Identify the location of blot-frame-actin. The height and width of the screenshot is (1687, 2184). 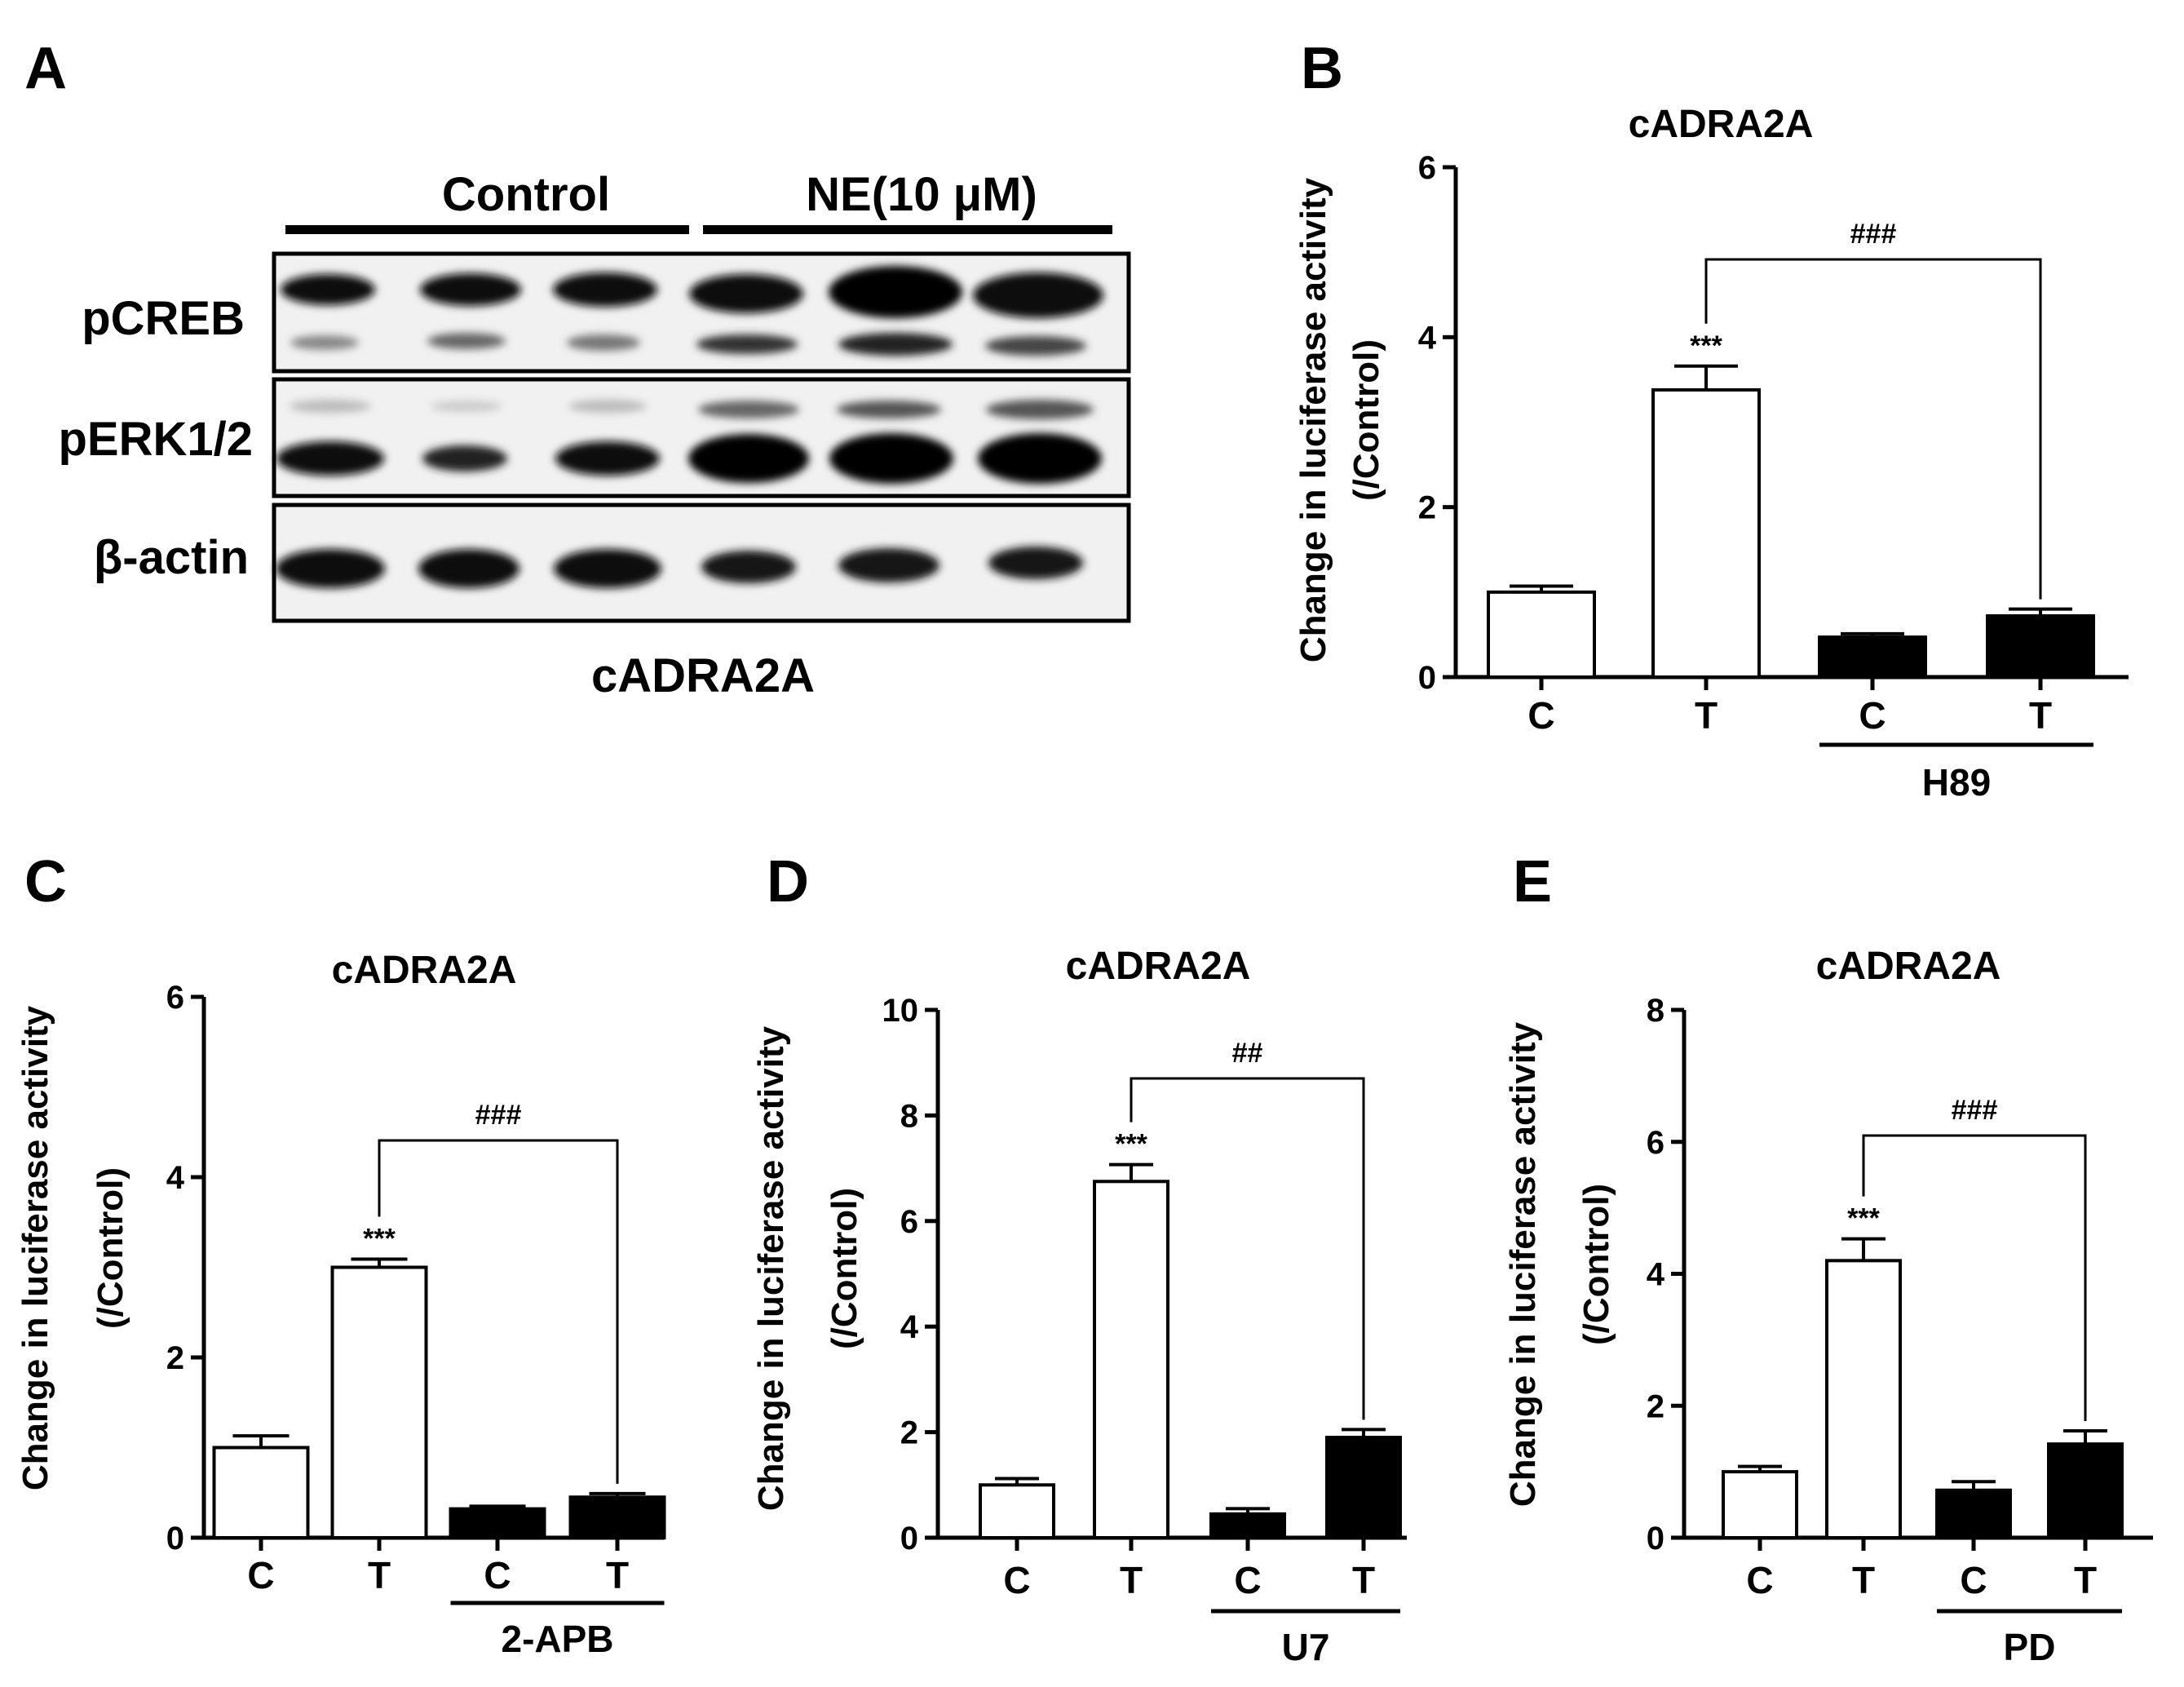
(702, 563).